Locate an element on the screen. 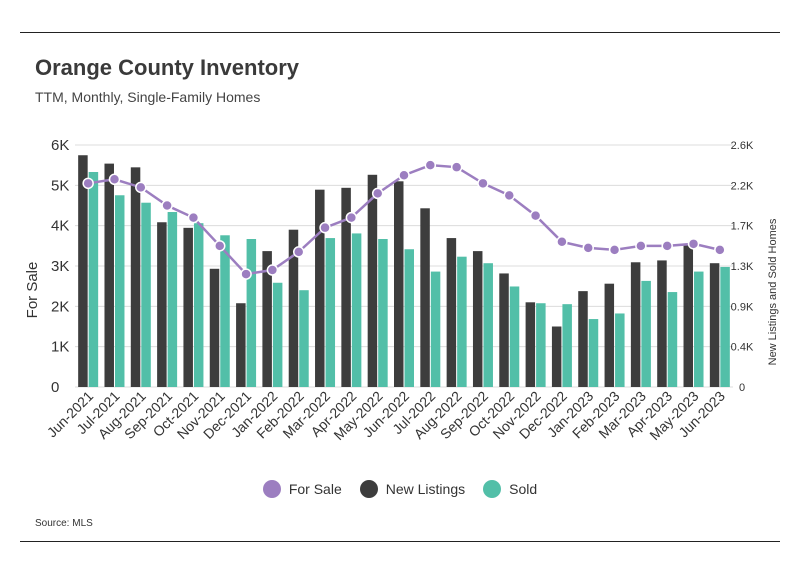 Image resolution: width=800 pixels, height=575 pixels. left-tick-label: 0 is located at coordinates (55, 387).